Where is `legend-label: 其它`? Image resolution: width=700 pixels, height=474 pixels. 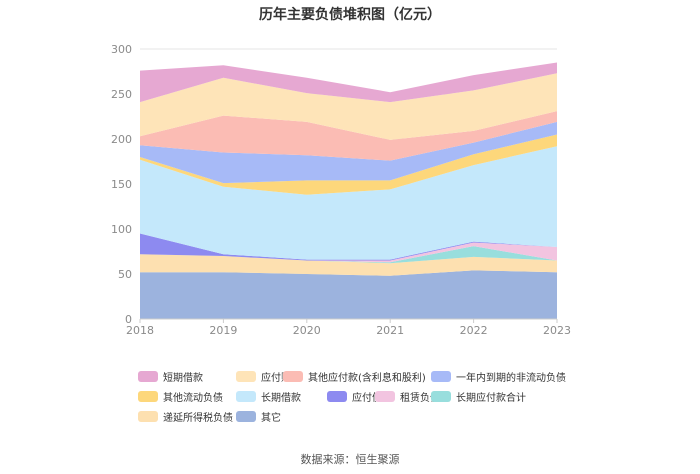
legend-label: 其它 is located at coordinates (271, 417).